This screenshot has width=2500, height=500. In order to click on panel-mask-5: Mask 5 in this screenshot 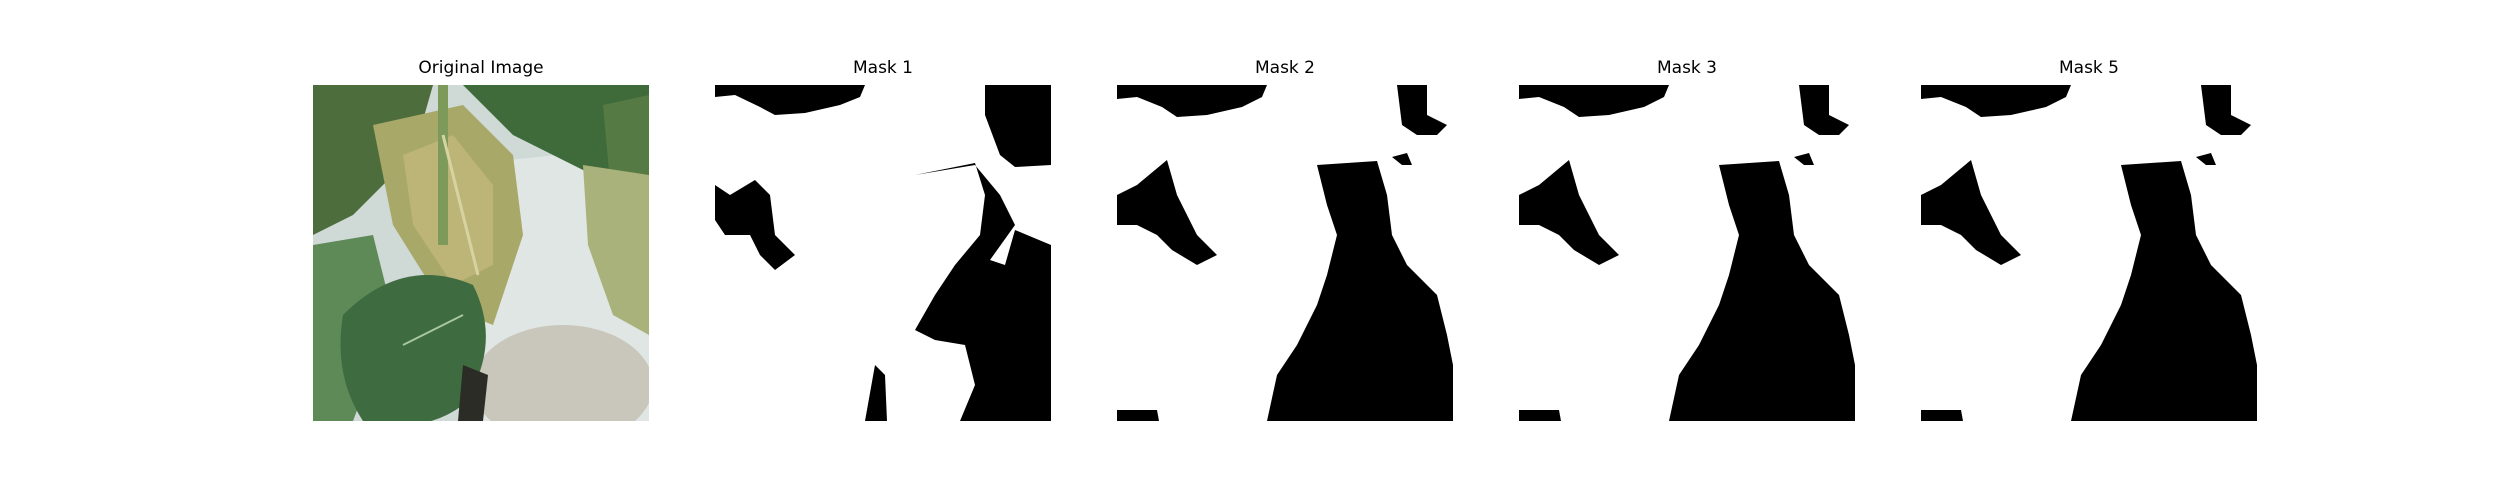, I will do `click(2089, 240)`.